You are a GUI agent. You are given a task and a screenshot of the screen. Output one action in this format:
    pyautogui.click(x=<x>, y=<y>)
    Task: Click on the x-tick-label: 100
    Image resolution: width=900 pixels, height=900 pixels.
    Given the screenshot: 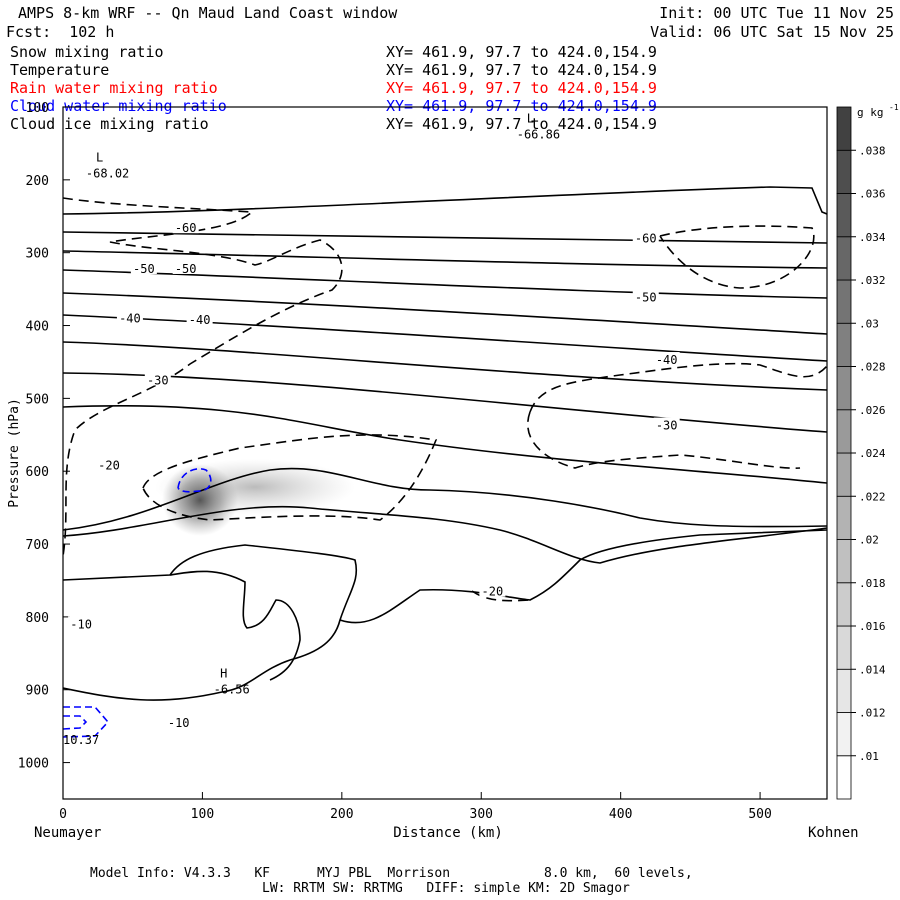 What is the action you would take?
    pyautogui.click(x=202, y=814)
    